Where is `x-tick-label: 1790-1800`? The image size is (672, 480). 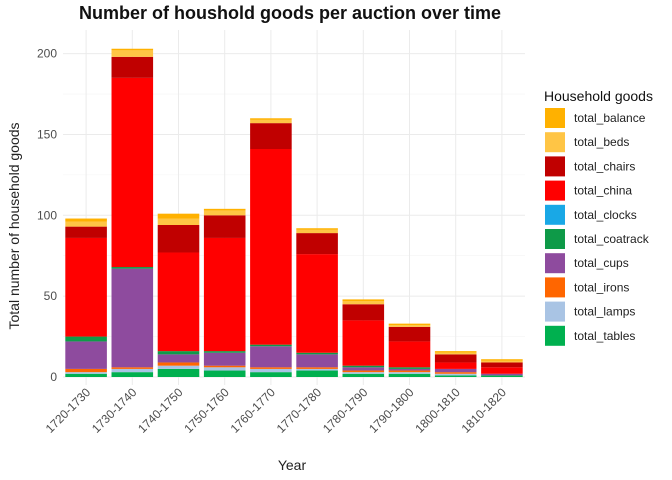 x-tick-label: 1790-1800 is located at coordinates (391, 410).